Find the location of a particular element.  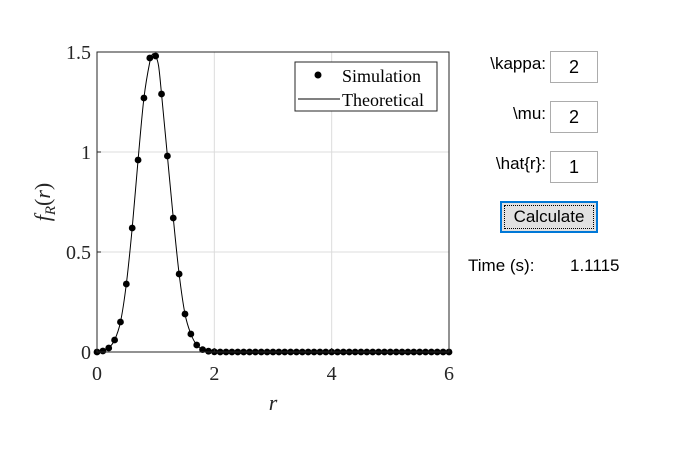

calculate-button: Calculate is located at coordinates (549, 217).